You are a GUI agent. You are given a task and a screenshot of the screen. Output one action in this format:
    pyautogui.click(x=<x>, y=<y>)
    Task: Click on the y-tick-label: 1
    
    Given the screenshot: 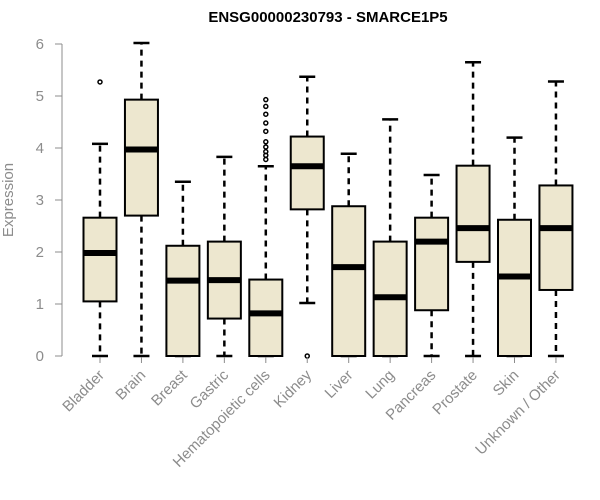 What is the action you would take?
    pyautogui.click(x=40, y=304)
    